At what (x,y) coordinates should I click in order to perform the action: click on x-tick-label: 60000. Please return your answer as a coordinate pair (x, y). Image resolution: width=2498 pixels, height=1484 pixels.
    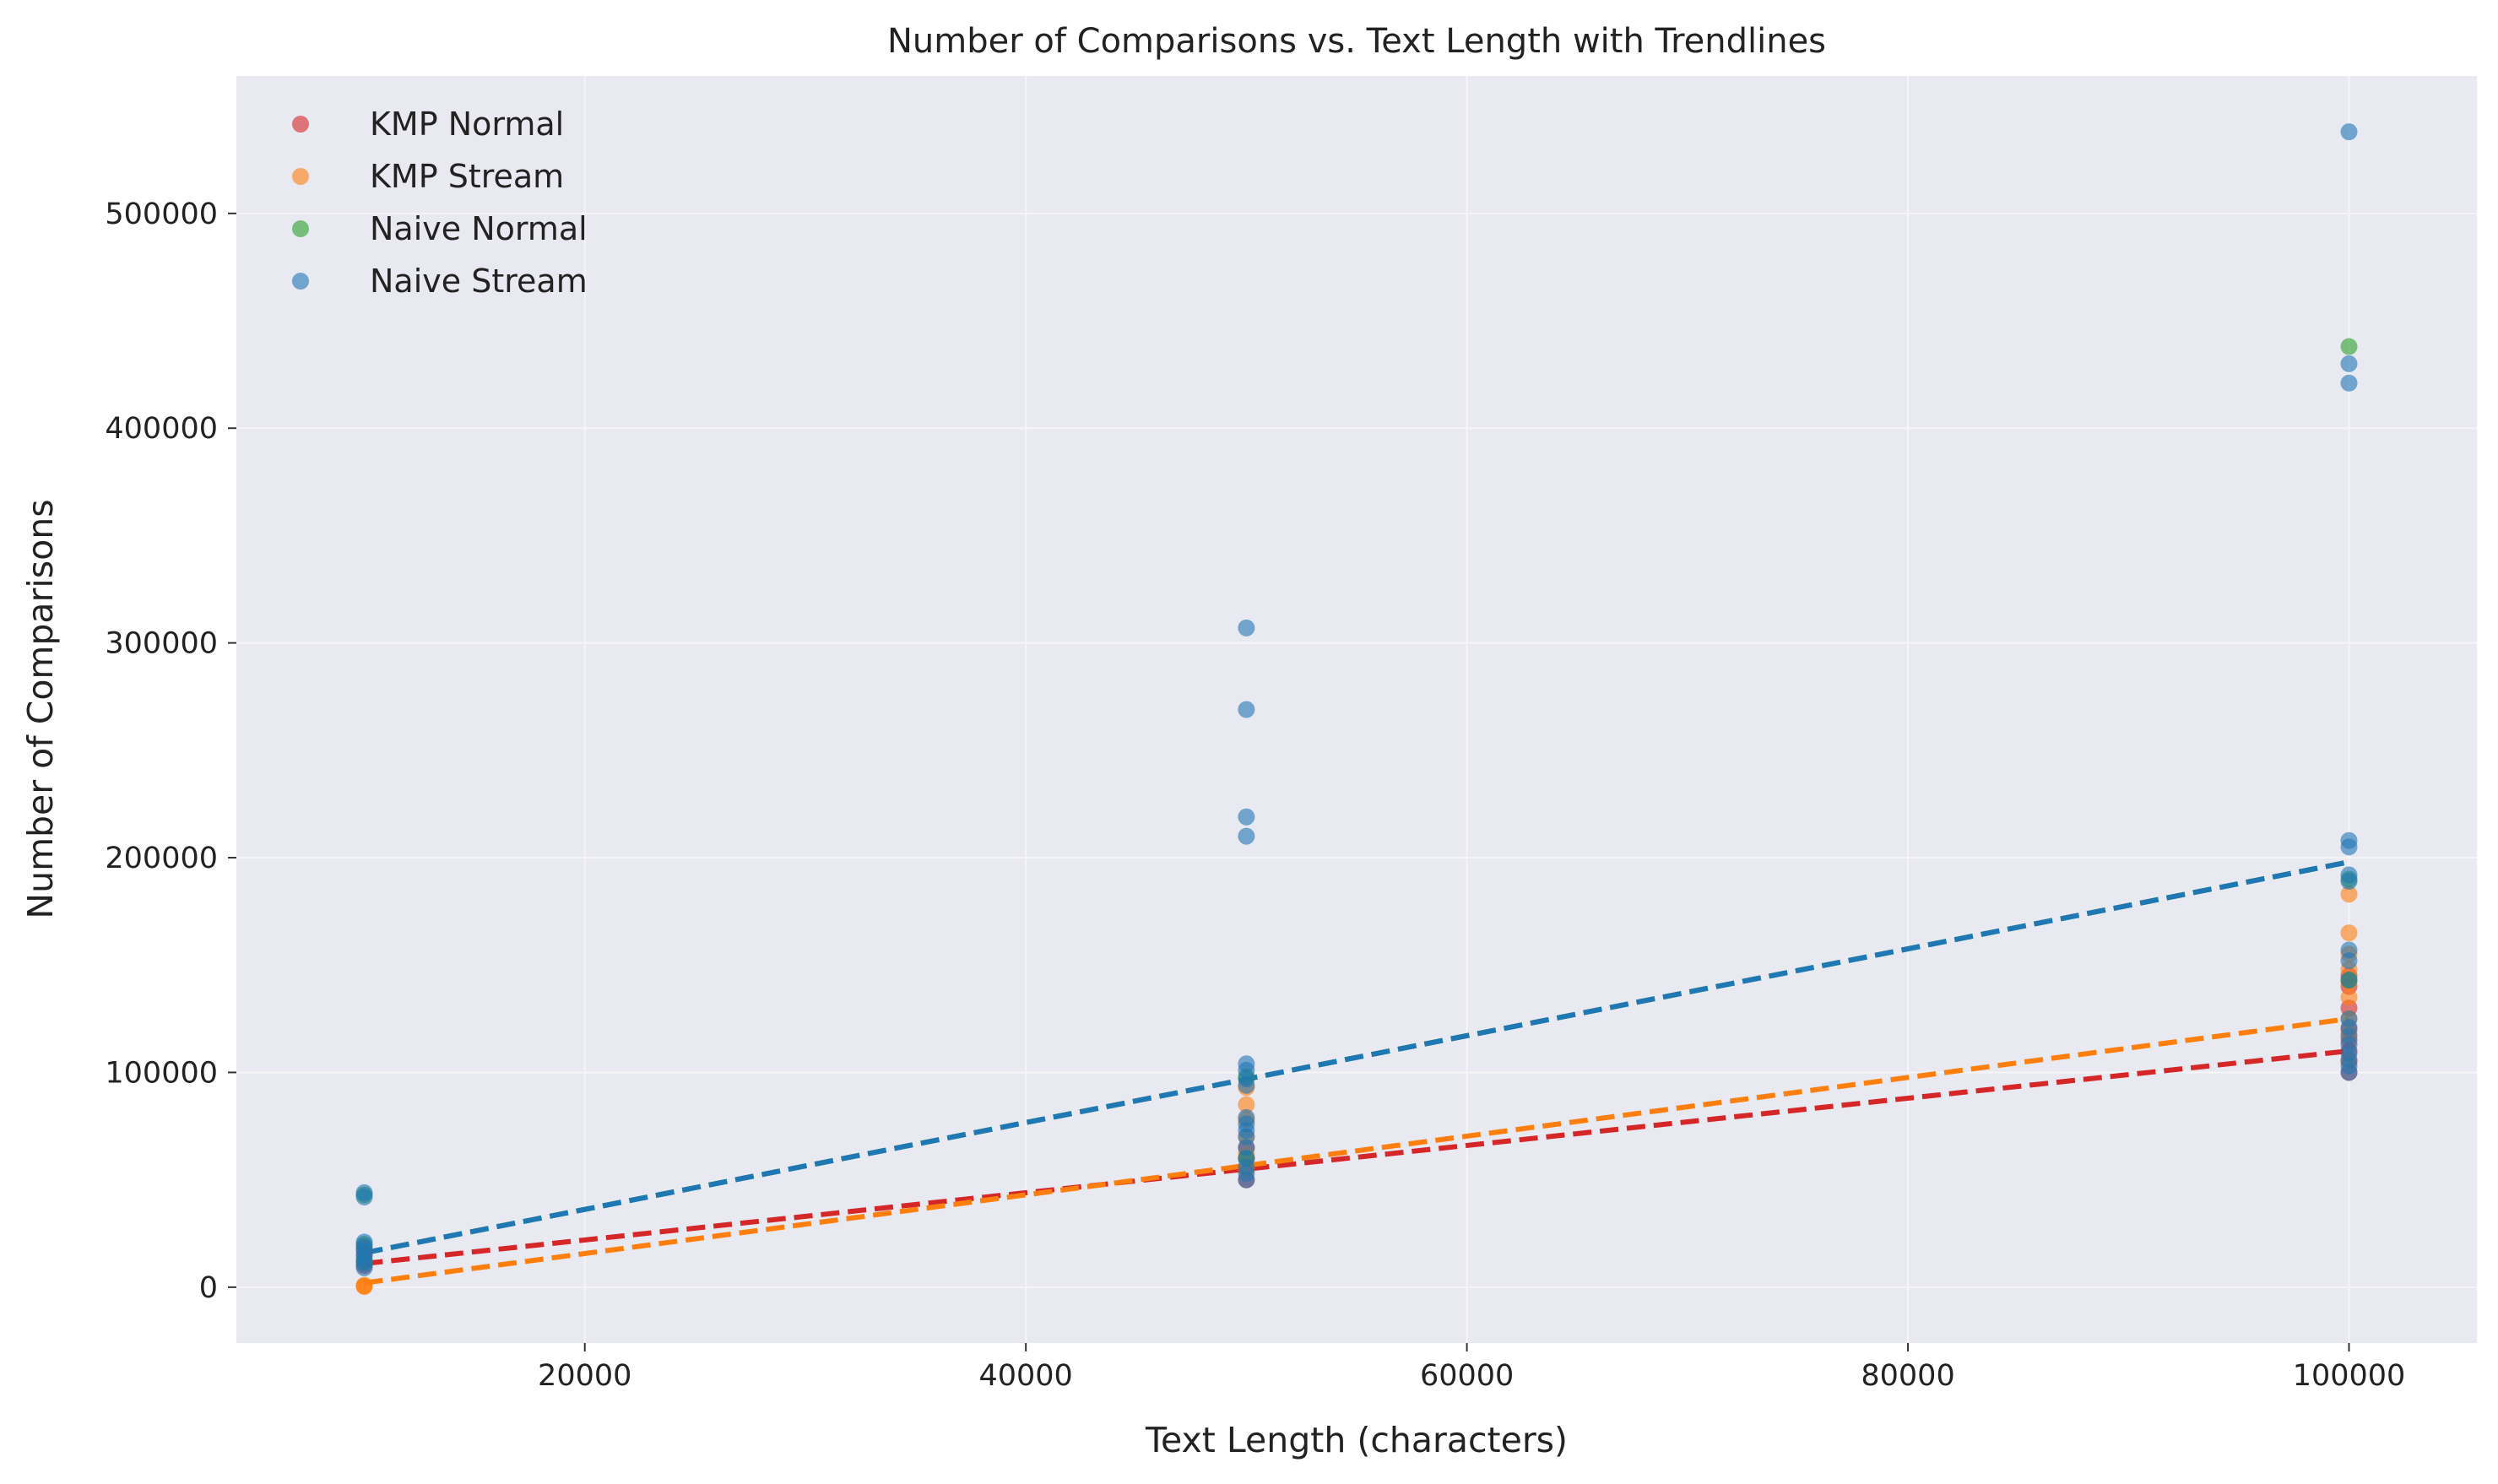
    Looking at the image, I should click on (1467, 1376).